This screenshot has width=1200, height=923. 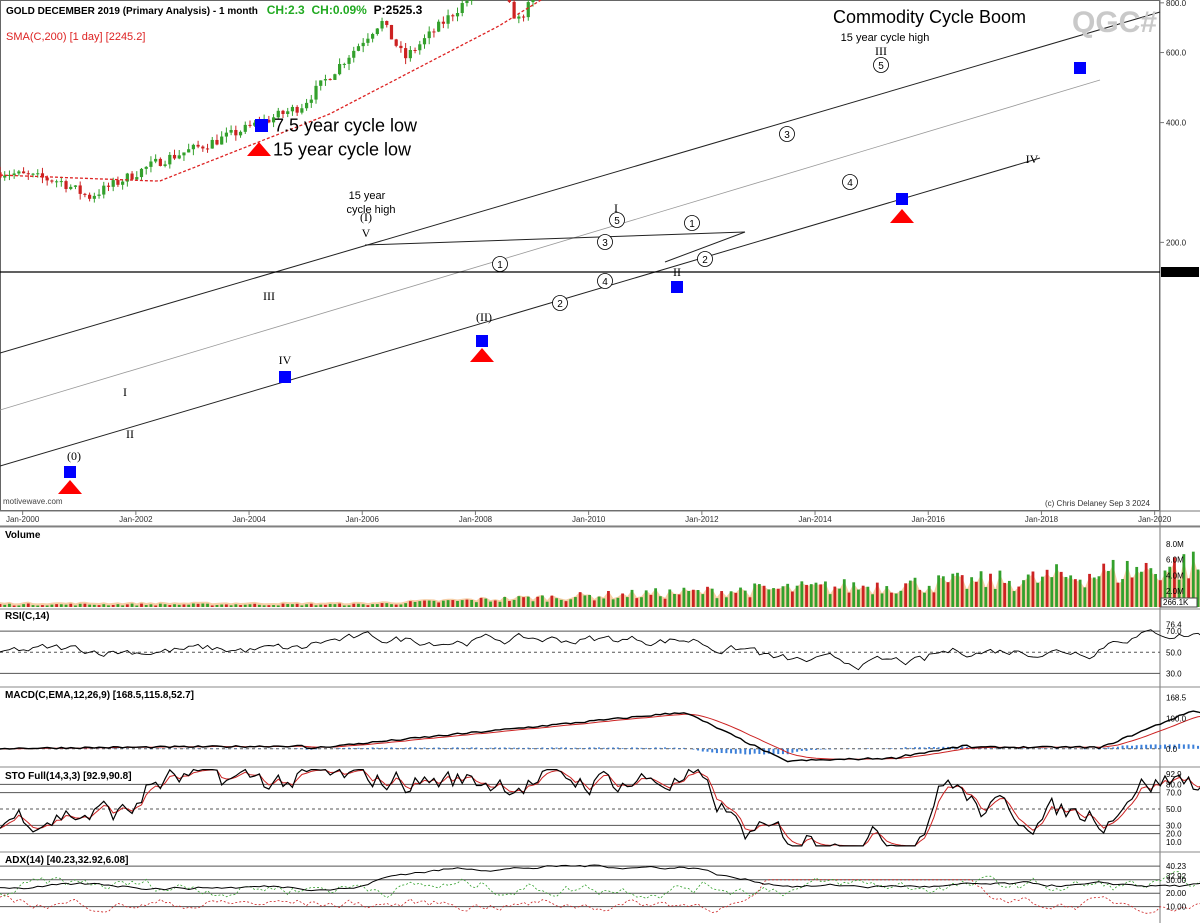 I want to click on cycle-low-15yr, so click(x=902, y=216).